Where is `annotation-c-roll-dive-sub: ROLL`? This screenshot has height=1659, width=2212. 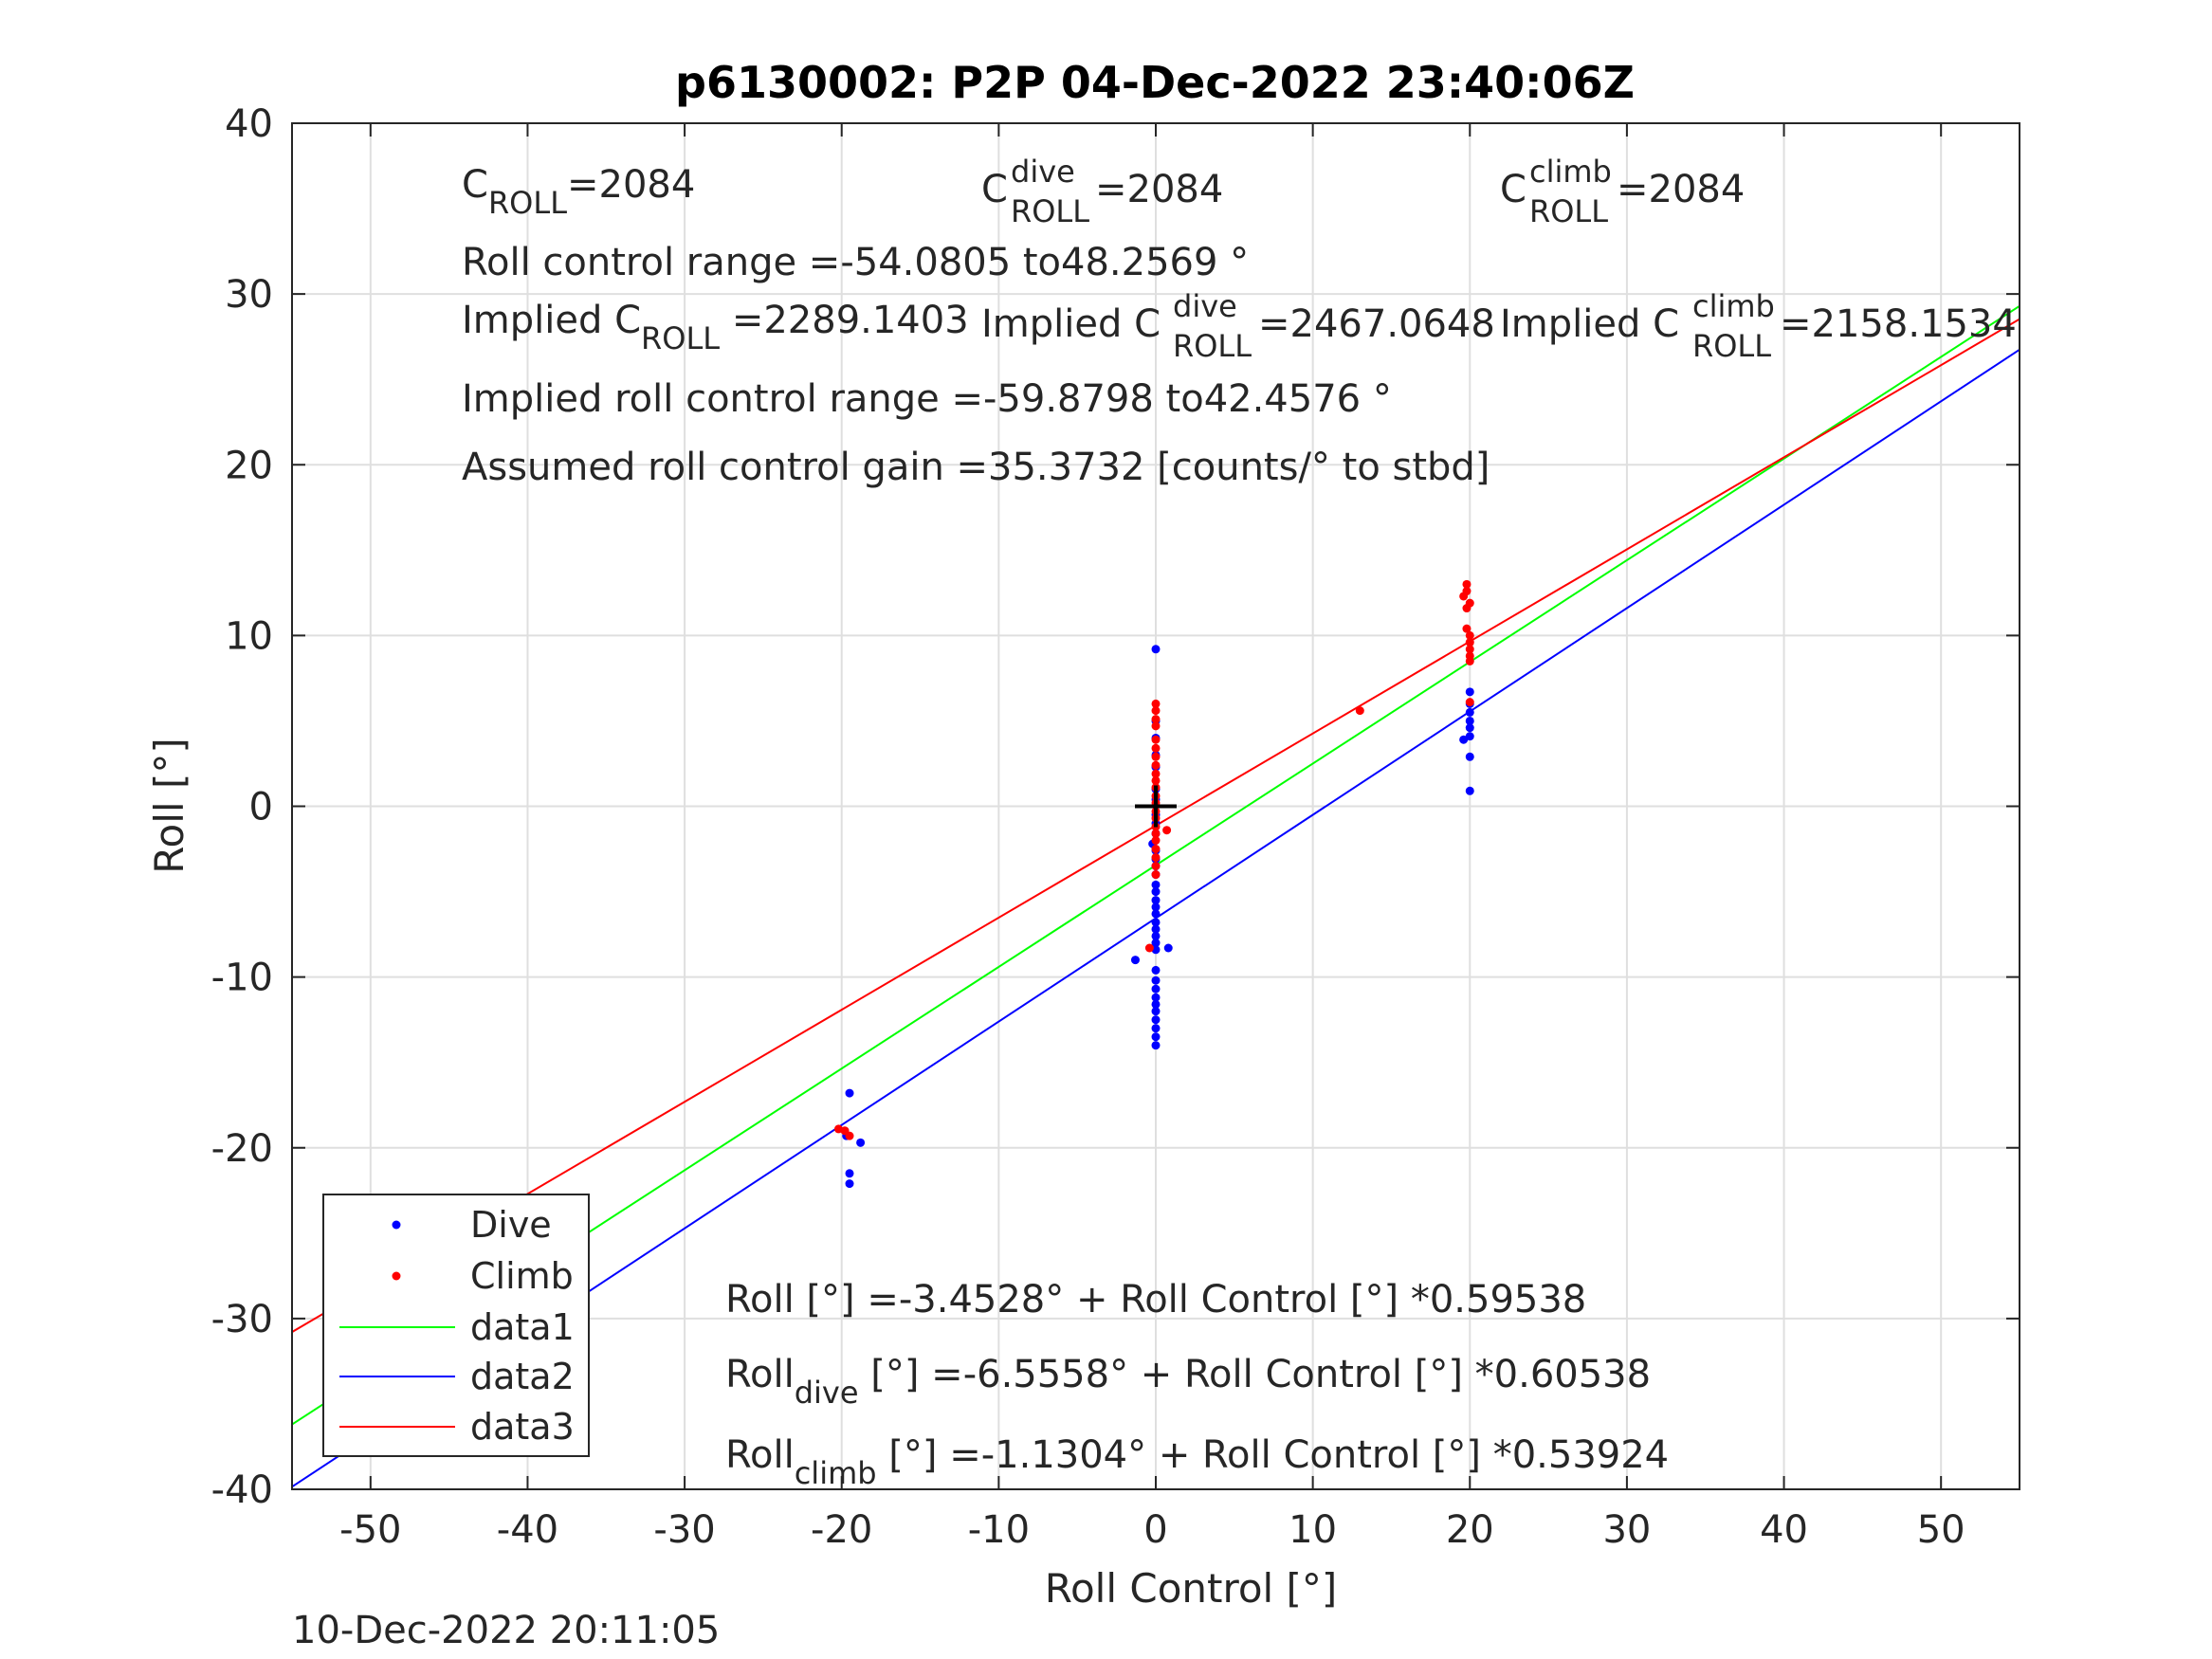 annotation-c-roll-dive-sub: ROLL is located at coordinates (1050, 211).